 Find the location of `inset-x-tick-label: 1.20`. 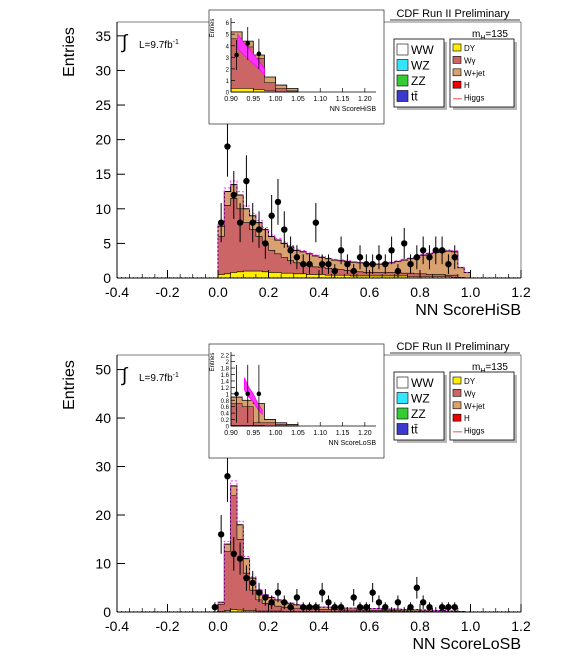

inset-x-tick-label: 1.20 is located at coordinates (365, 433).